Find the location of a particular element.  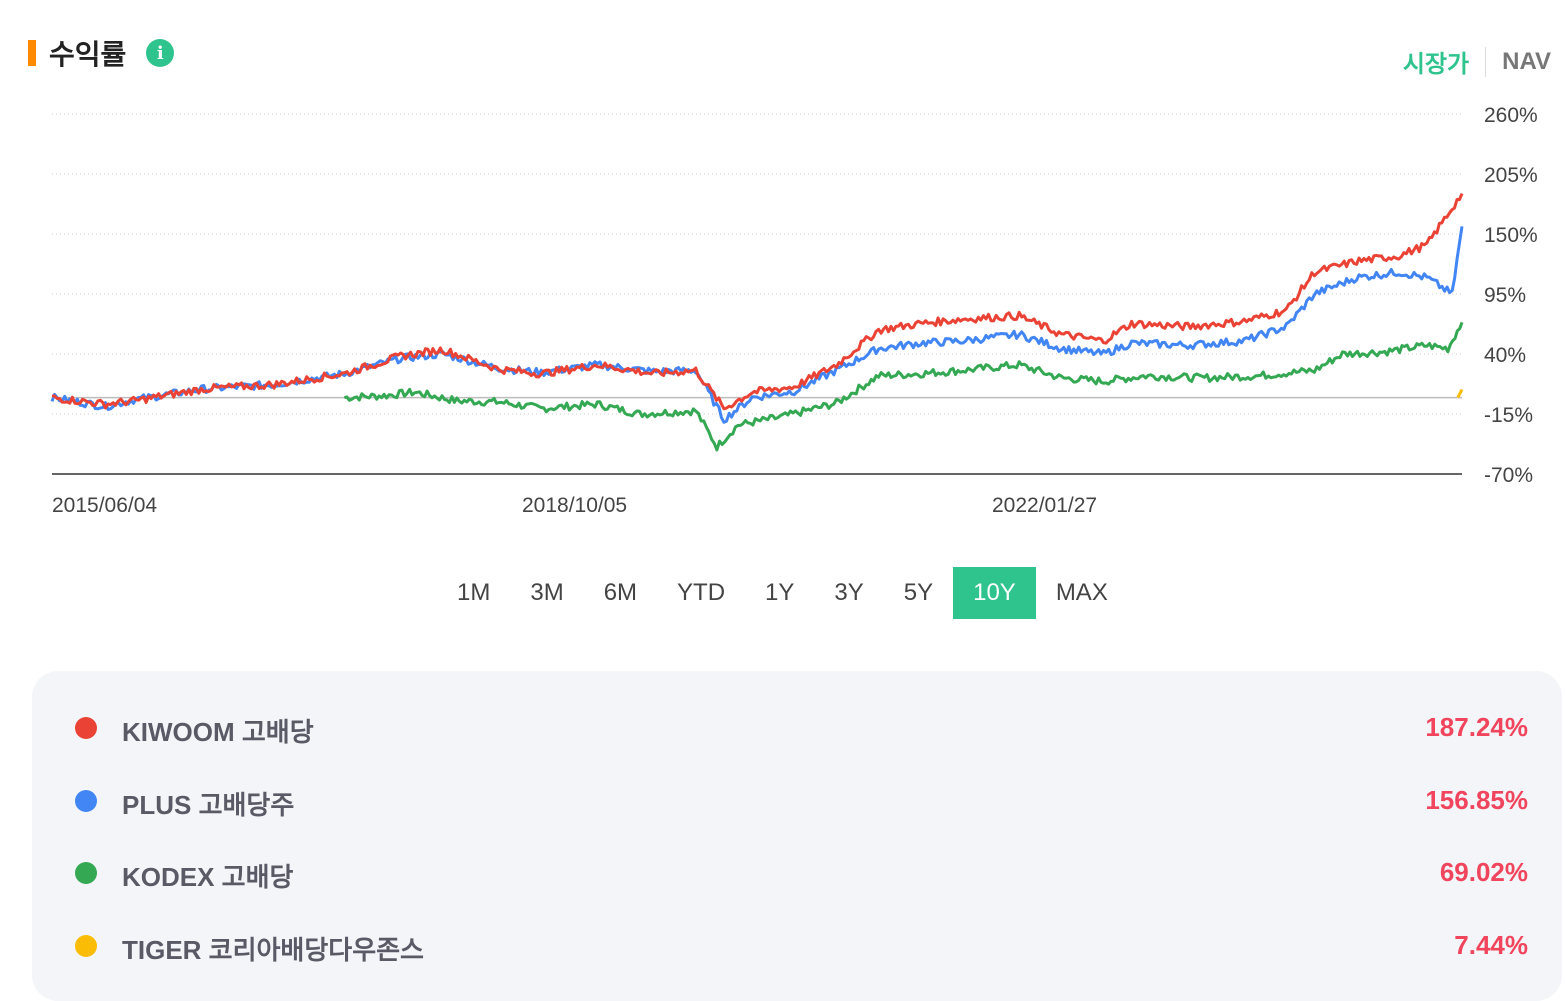

y-tick-label: 95% is located at coordinates (1505, 295).